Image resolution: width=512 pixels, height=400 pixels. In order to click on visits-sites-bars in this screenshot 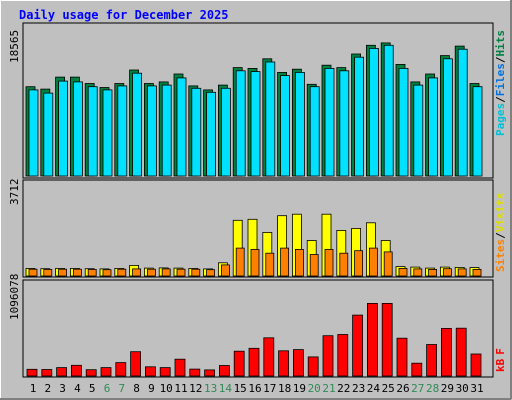, I will do `click(253, 245)`.